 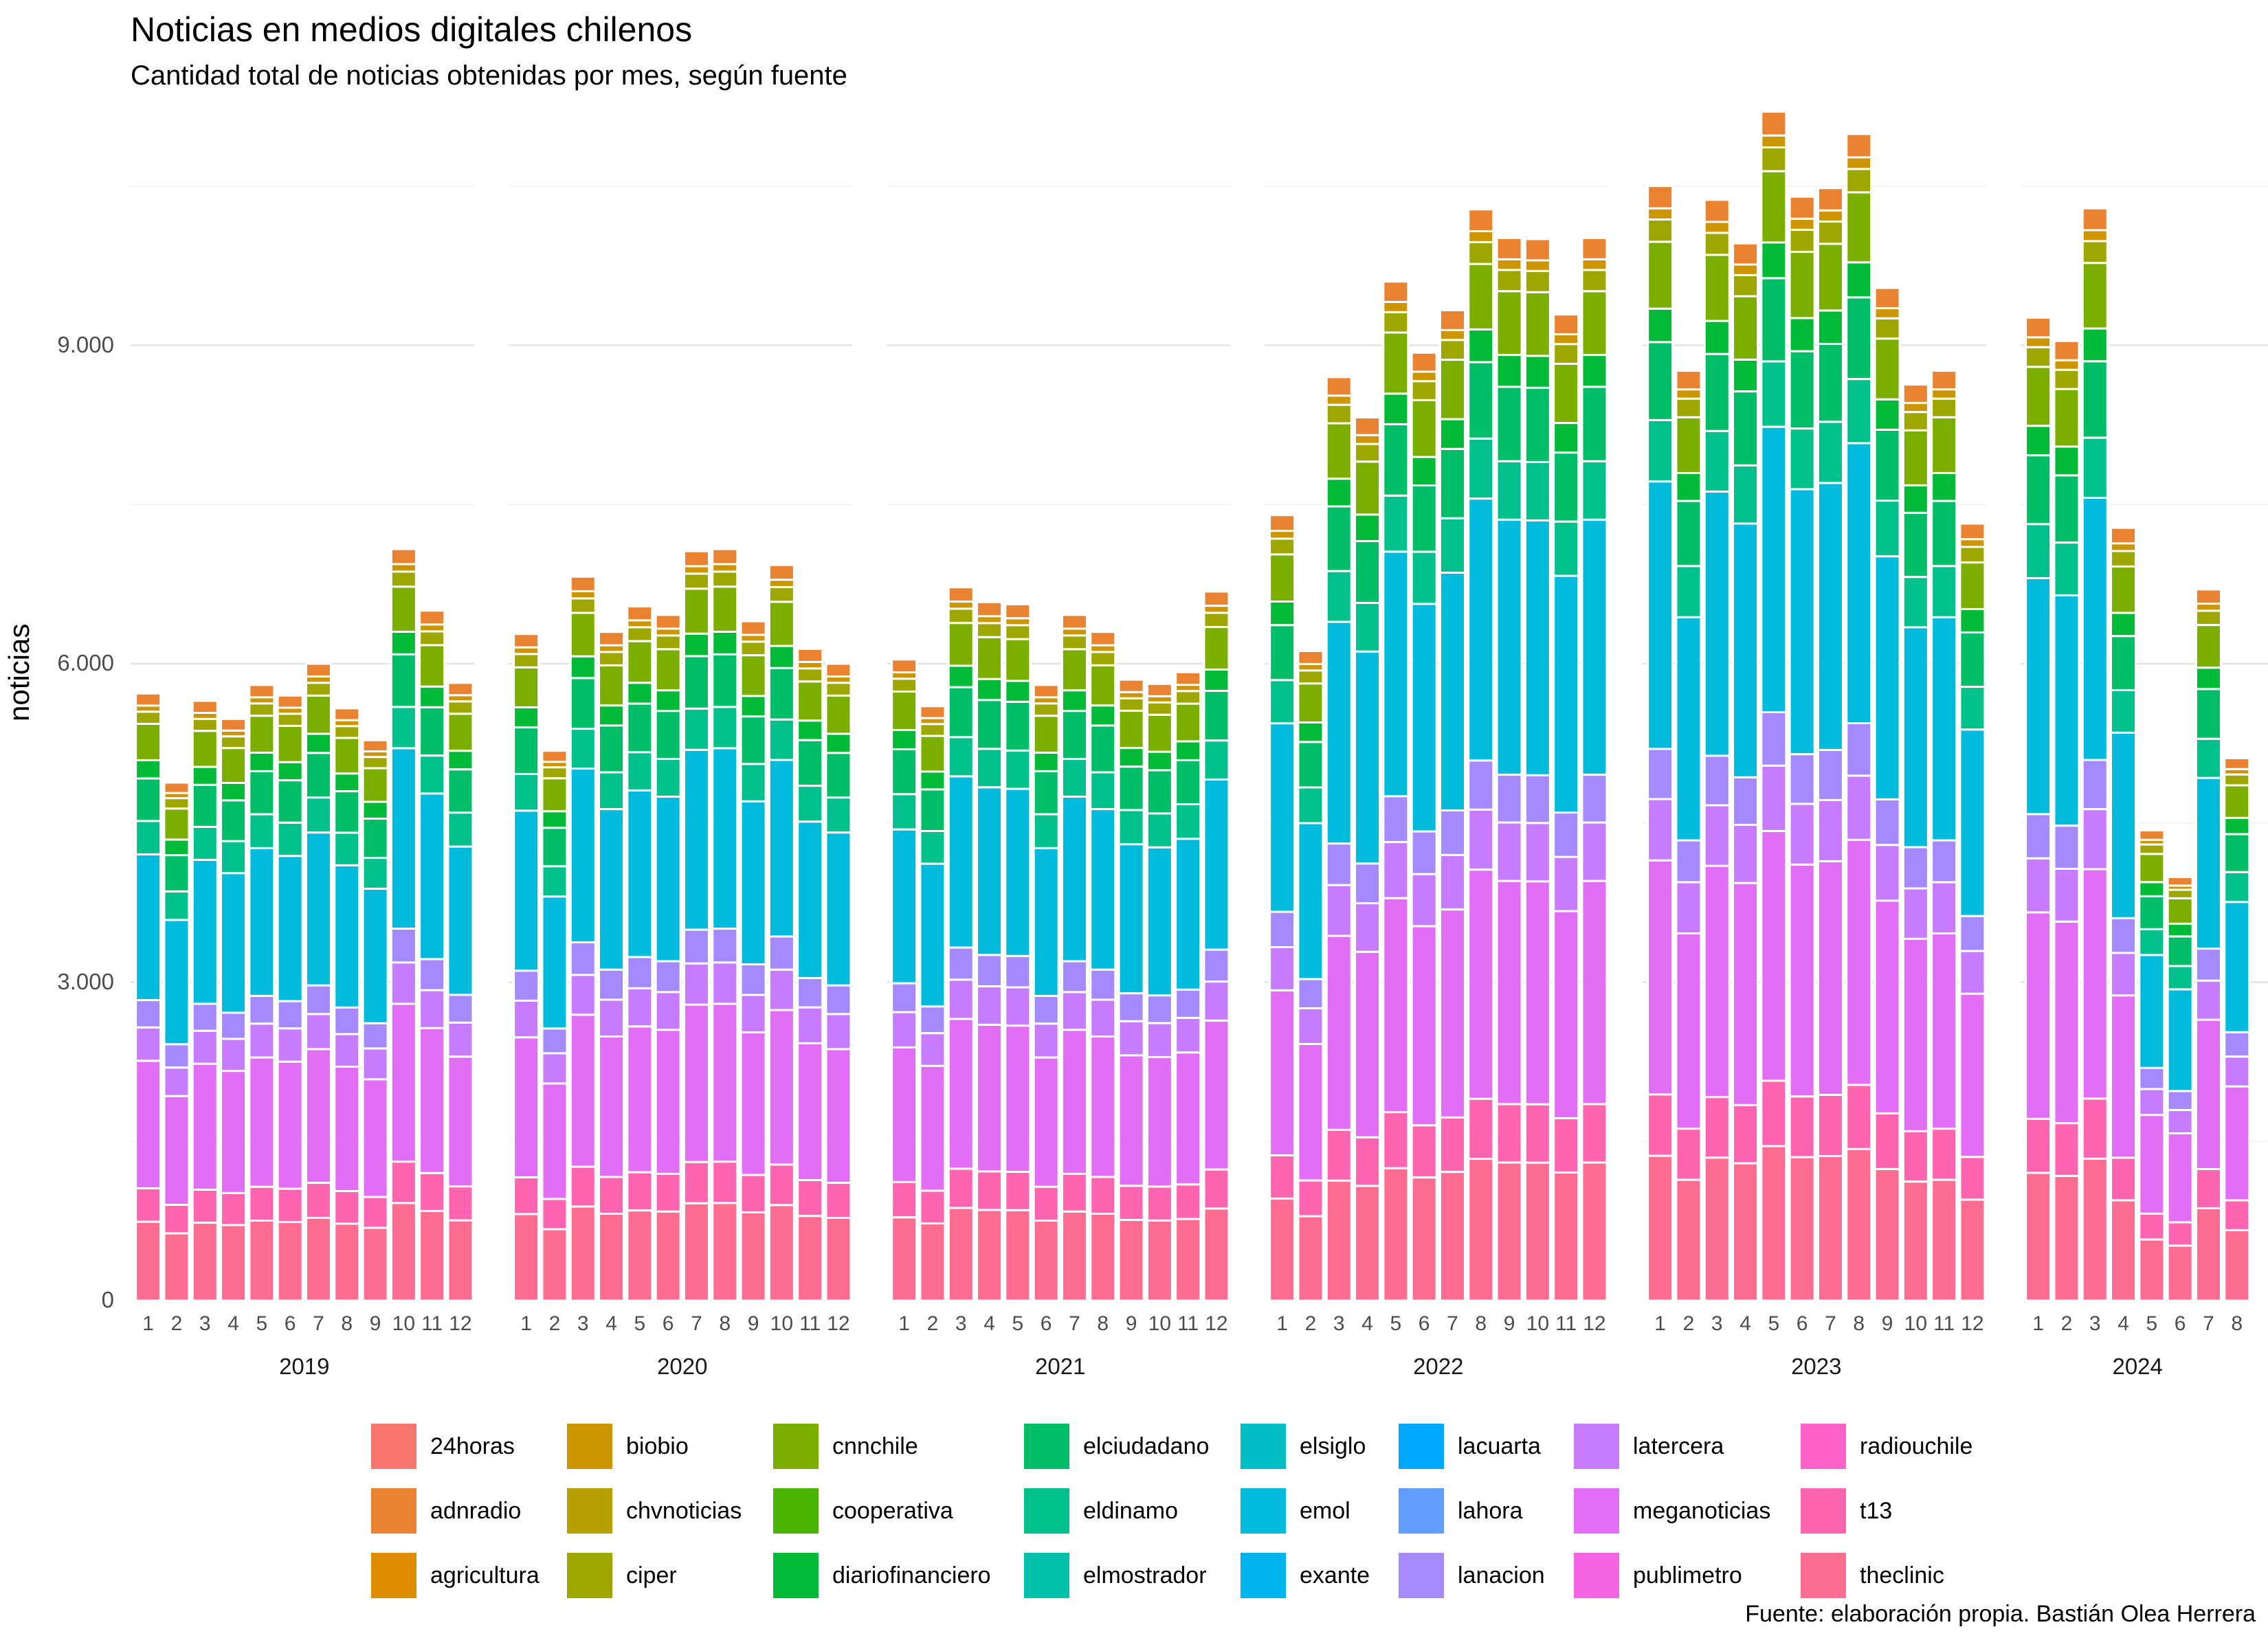 I want to click on x-tick-label: 4, so click(x=611, y=1323).